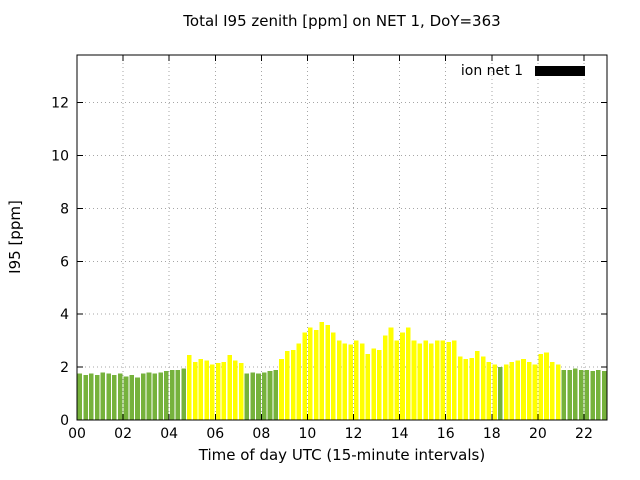 The width and height of the screenshot is (640, 480). Describe the element at coordinates (354, 434) in the screenshot. I see `x-tick-label: 12` at that location.